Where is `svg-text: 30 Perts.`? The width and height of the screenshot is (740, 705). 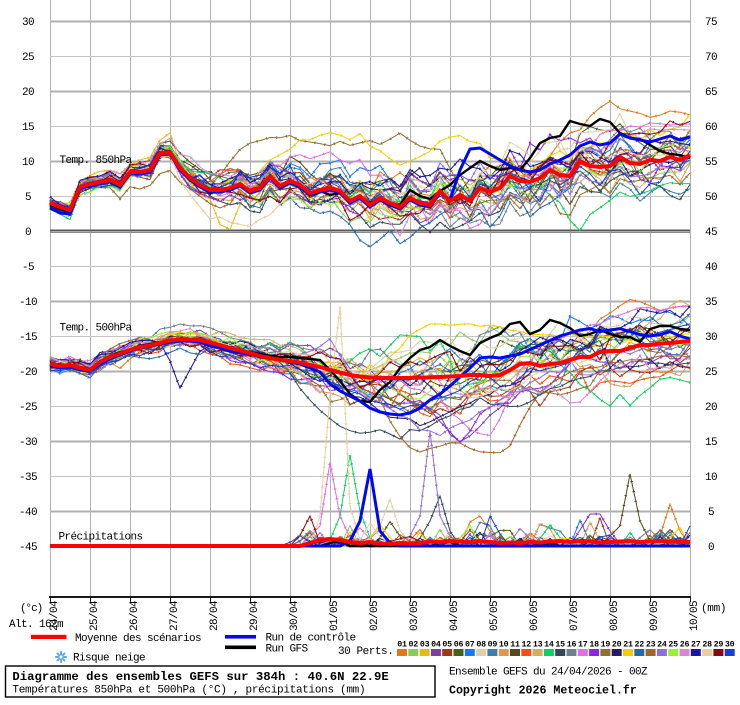 svg-text: 30 Perts. is located at coordinates (365, 652).